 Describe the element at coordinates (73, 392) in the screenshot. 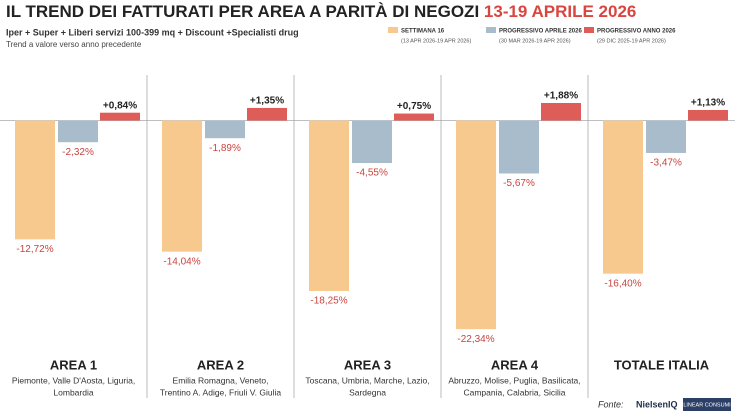

I see `category-note: Lombardia` at that location.